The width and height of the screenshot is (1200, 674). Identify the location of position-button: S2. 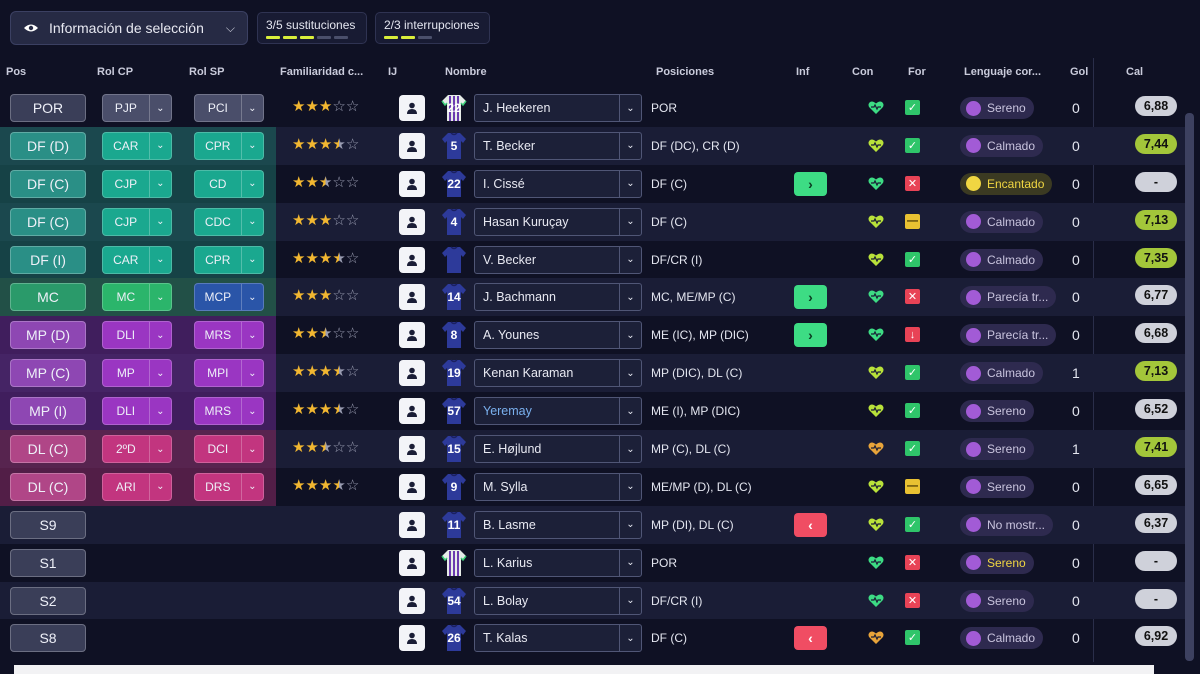
(48, 600).